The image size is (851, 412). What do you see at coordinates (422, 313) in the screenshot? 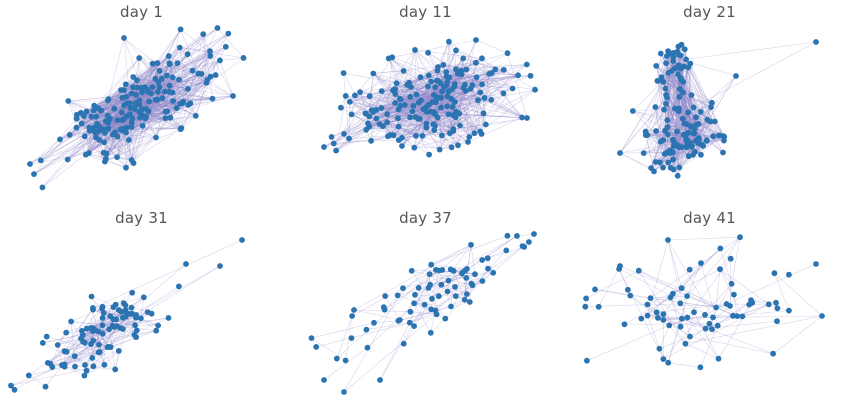
I see `node-group` at bounding box center [422, 313].